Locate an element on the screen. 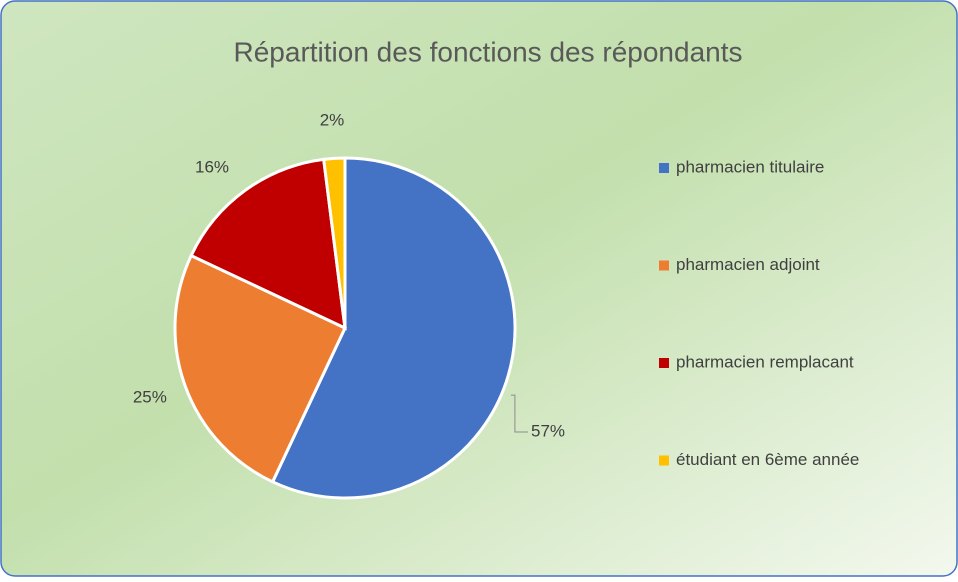 This screenshot has width=958, height=582. chart-title: Répartition des fonctions des répondants is located at coordinates (488, 51).